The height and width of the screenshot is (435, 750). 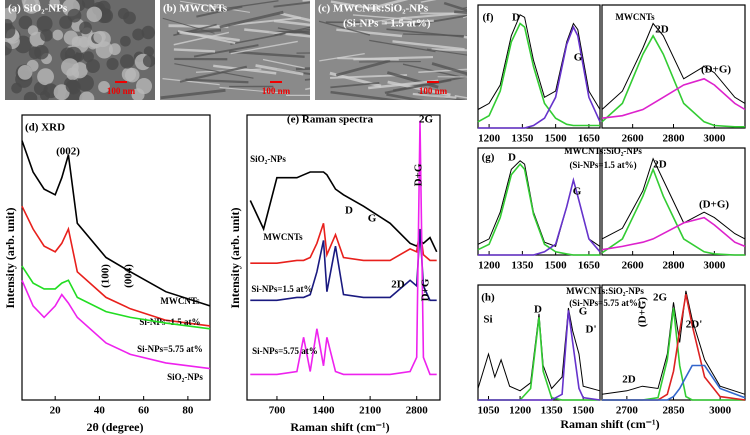 I want to click on peak-label: D', so click(x=591, y=330).